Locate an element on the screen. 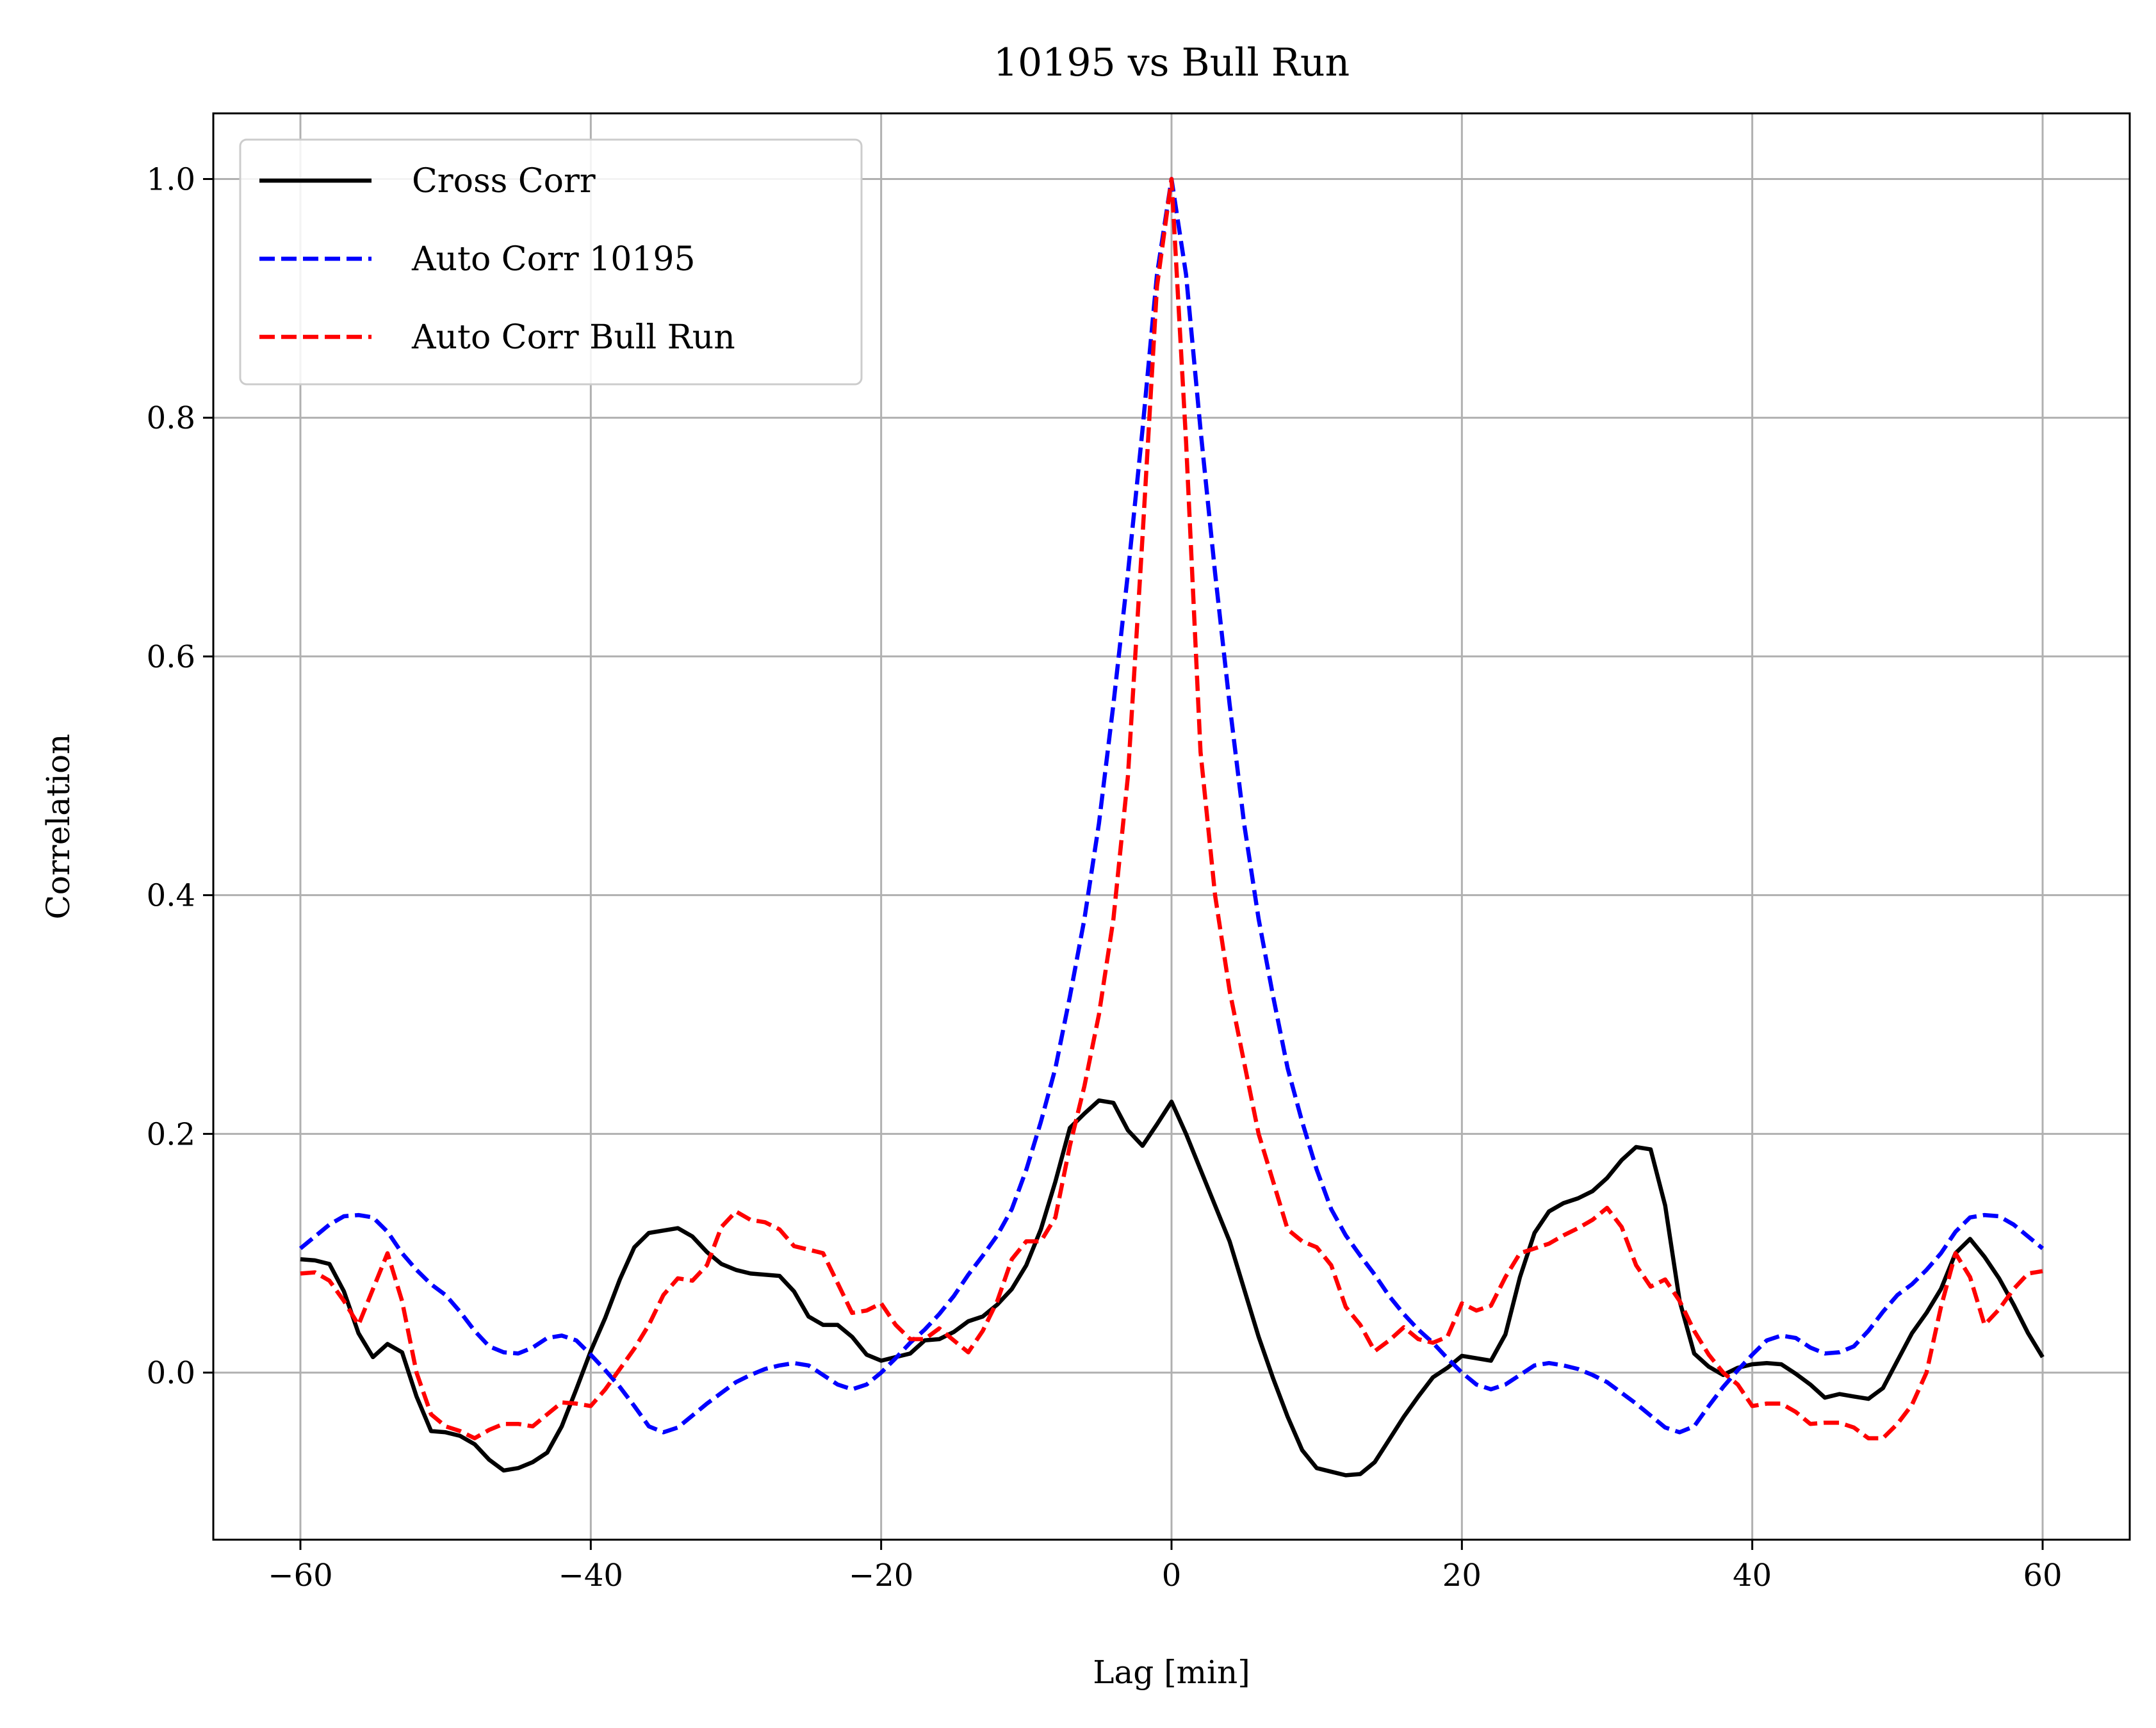 This screenshot has width=2156, height=1728. y-tick-label: 0.4 is located at coordinates (171, 896).